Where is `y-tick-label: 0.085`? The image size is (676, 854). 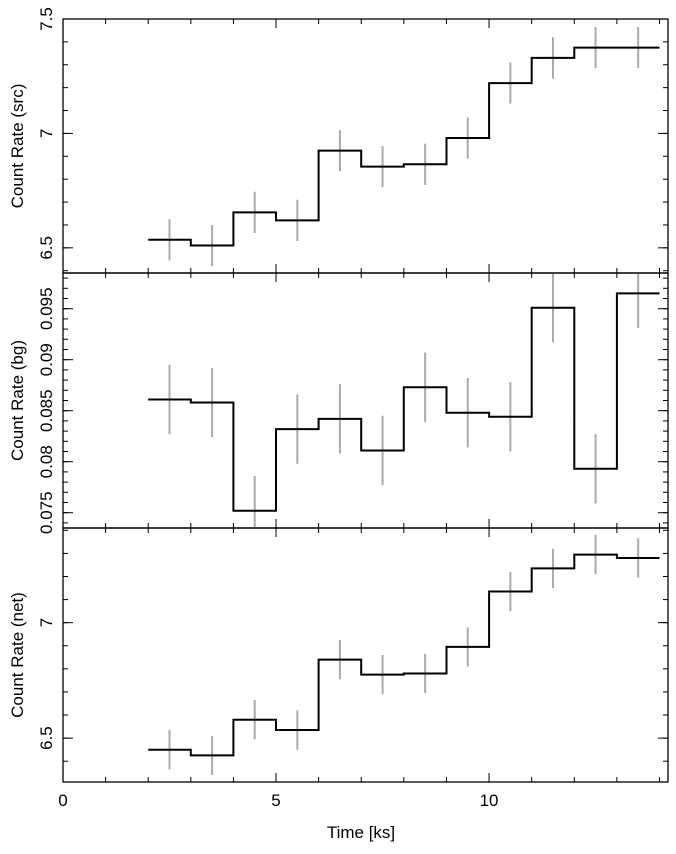
y-tick-label: 0.085 is located at coordinates (46, 410).